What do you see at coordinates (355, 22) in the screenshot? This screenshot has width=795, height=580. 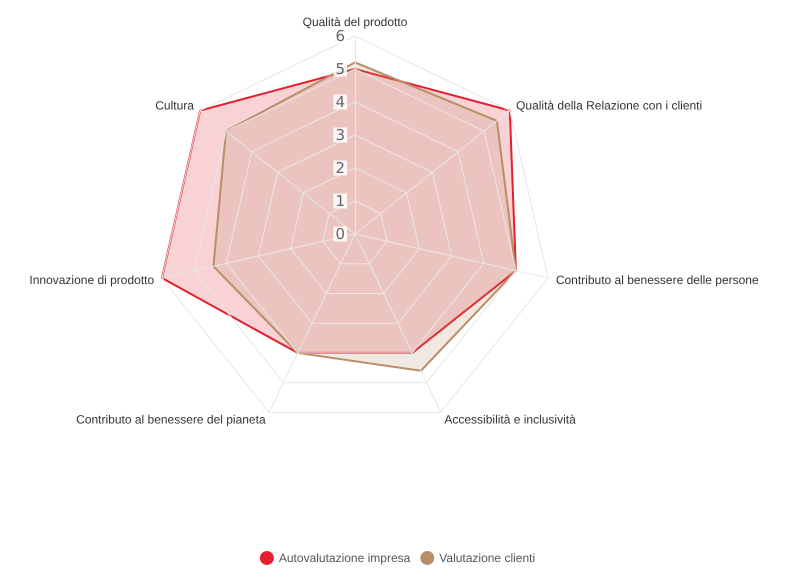 I see `spoke-label: Qualità del prodotto` at bounding box center [355, 22].